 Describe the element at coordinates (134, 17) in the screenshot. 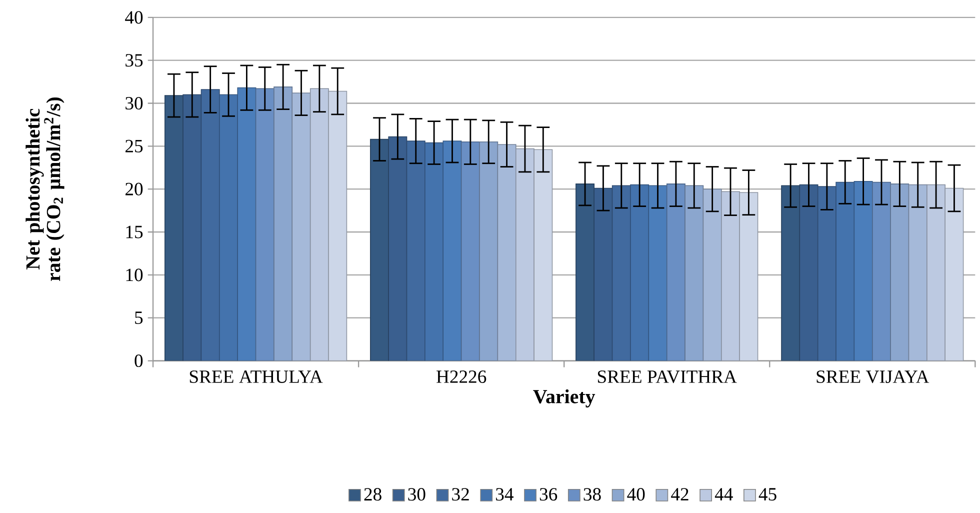

I see `y-tick-label: 40` at that location.